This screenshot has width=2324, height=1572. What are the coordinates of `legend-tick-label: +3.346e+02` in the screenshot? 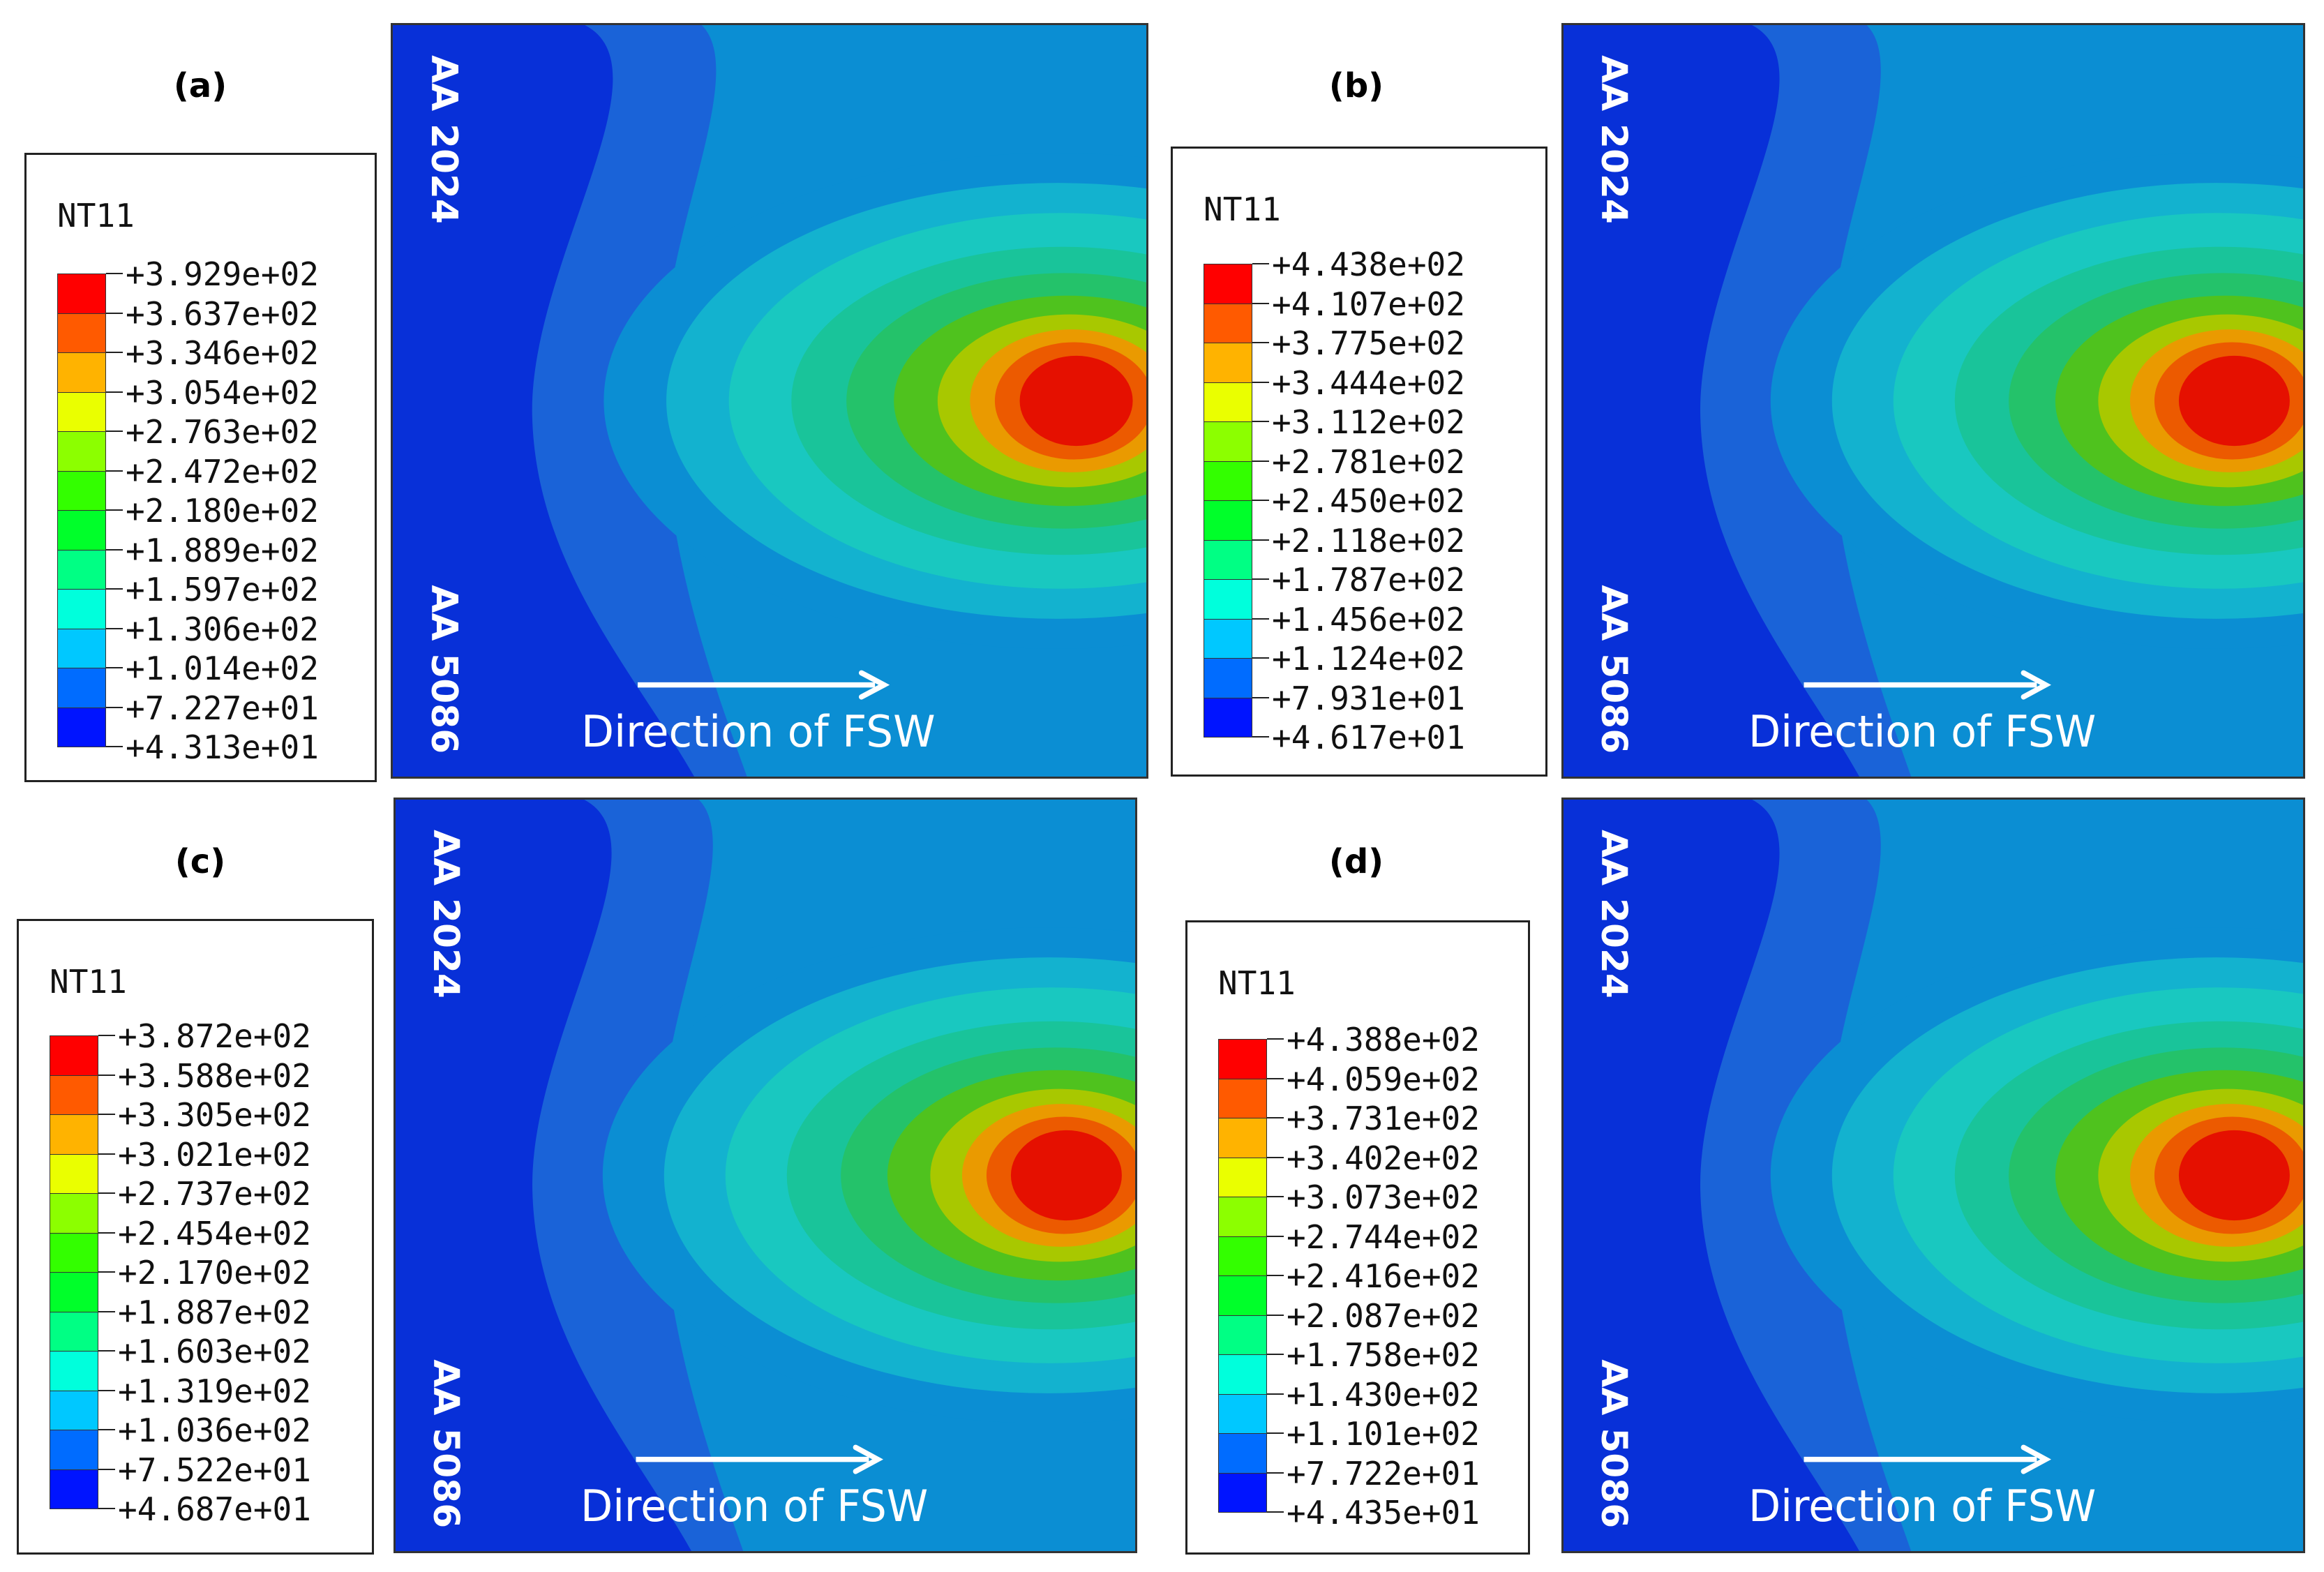 It's located at (222, 353).